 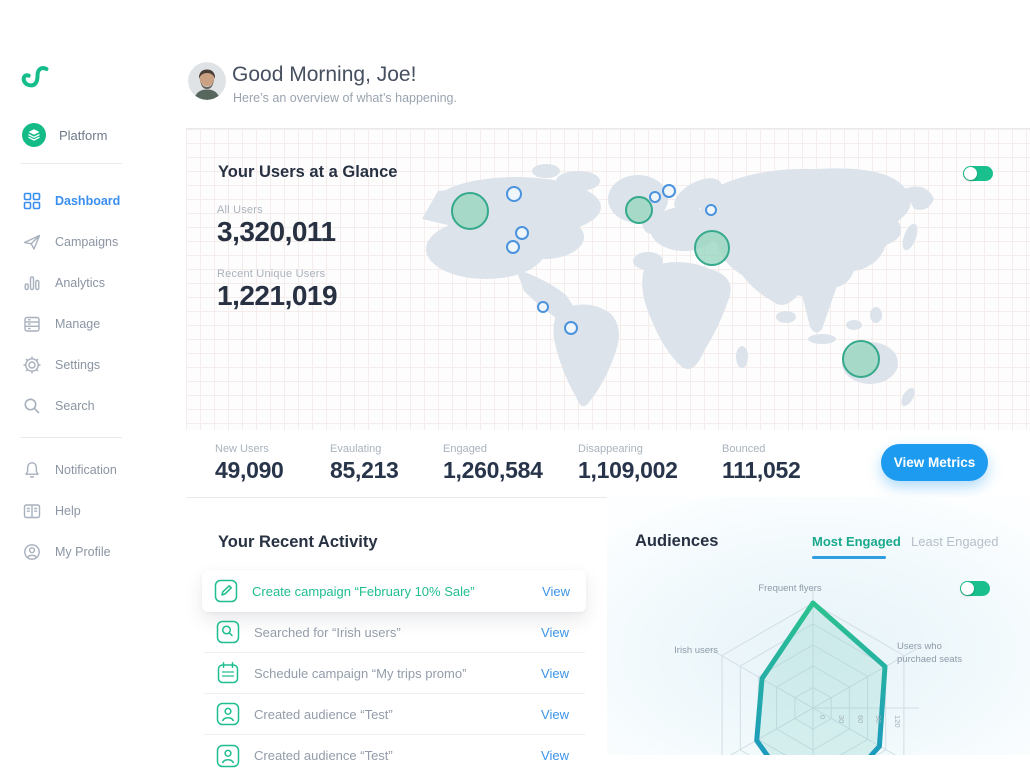 I want to click on sidebar-item-my-profile: My Profile, so click(x=66, y=552).